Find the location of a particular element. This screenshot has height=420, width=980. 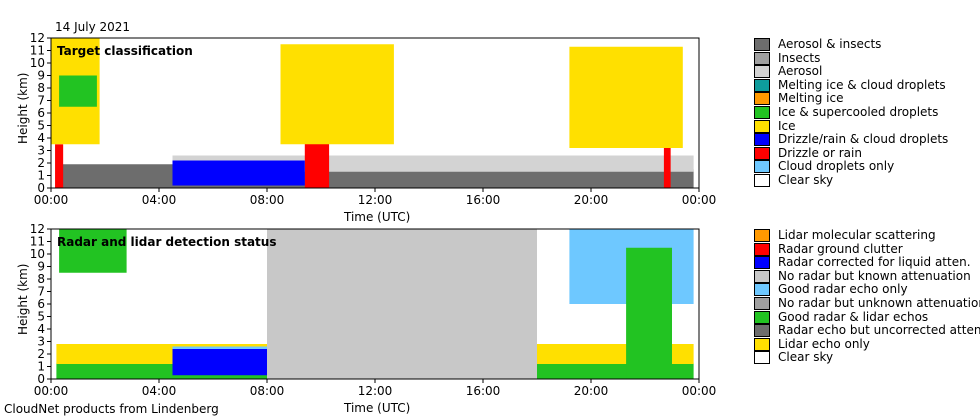

legend-label: Aerosol is located at coordinates (800, 71).